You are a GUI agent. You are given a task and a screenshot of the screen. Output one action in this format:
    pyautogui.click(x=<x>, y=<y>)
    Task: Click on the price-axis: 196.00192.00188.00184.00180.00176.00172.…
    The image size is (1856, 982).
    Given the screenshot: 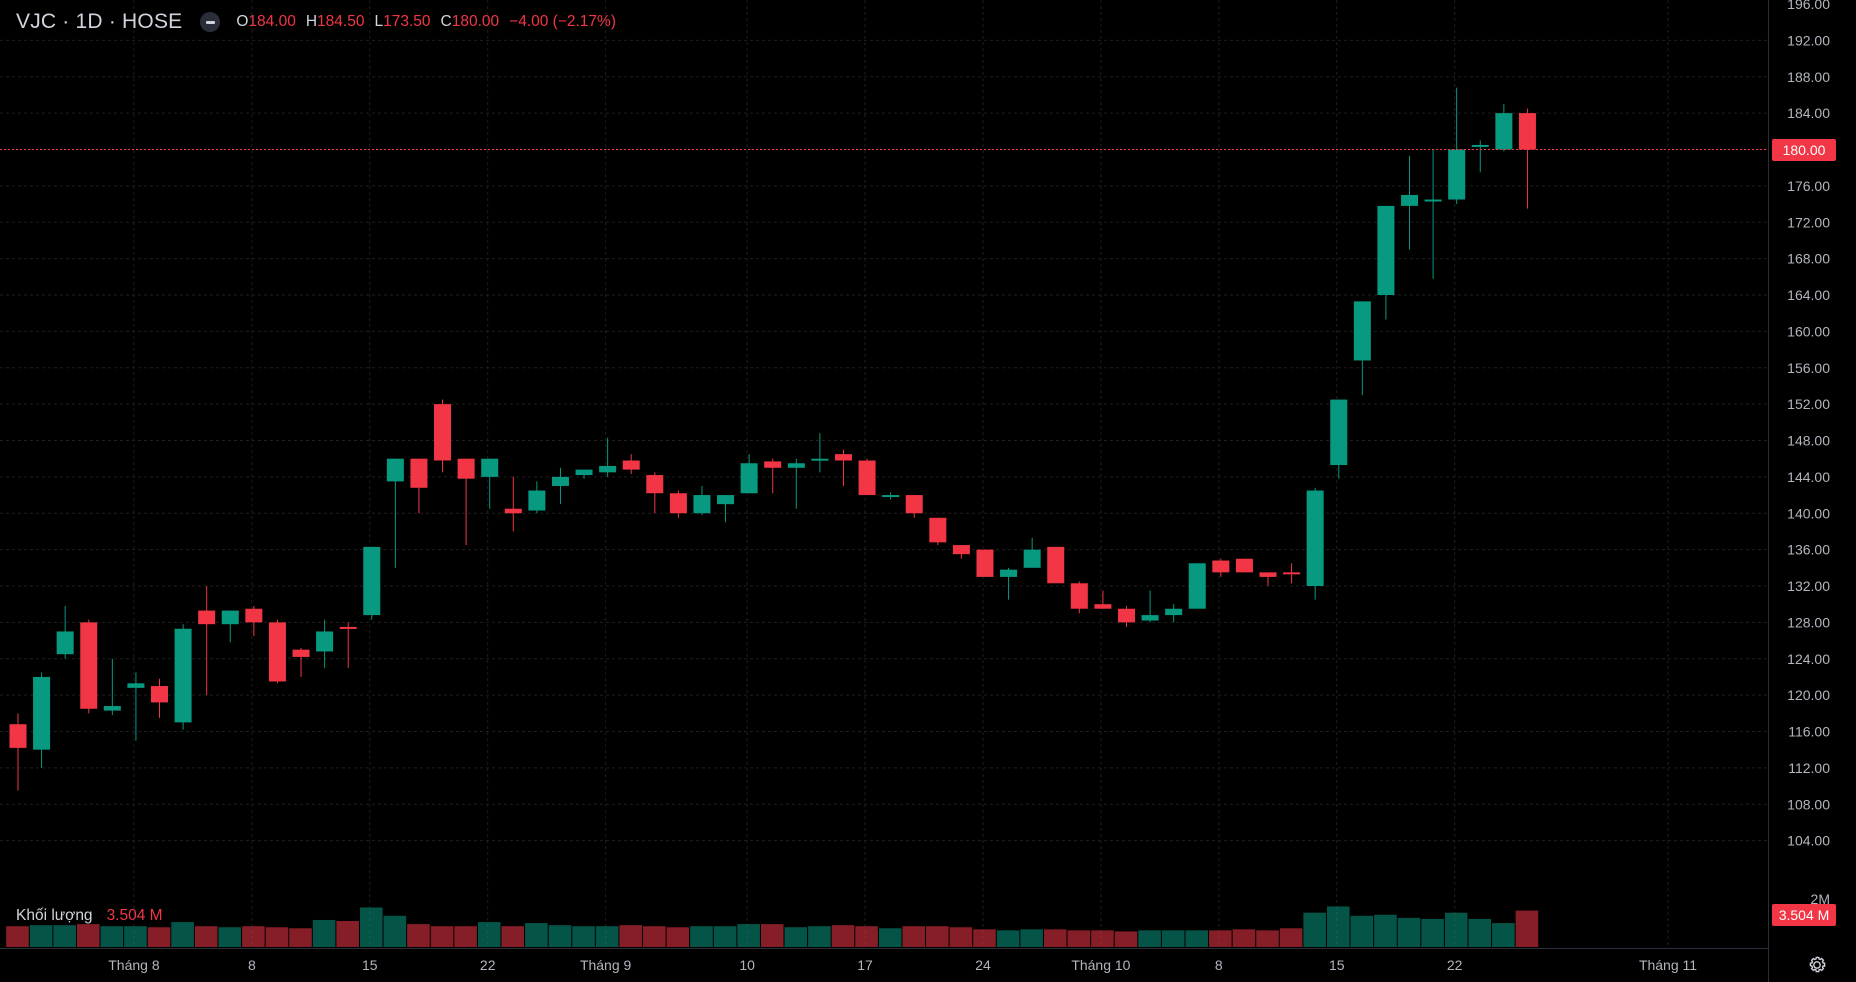 What is the action you would take?
    pyautogui.click(x=1808, y=453)
    